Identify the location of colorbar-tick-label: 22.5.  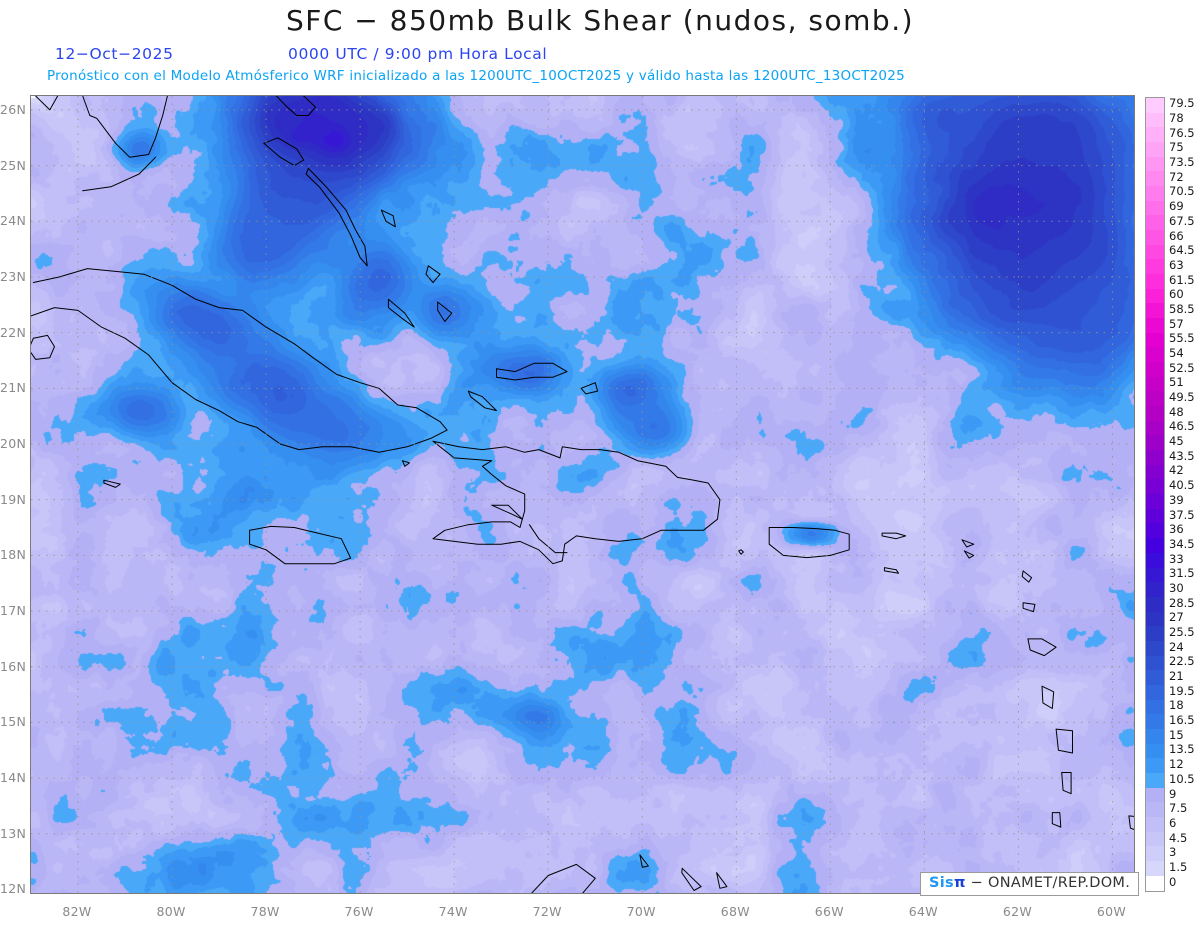
(1182, 661).